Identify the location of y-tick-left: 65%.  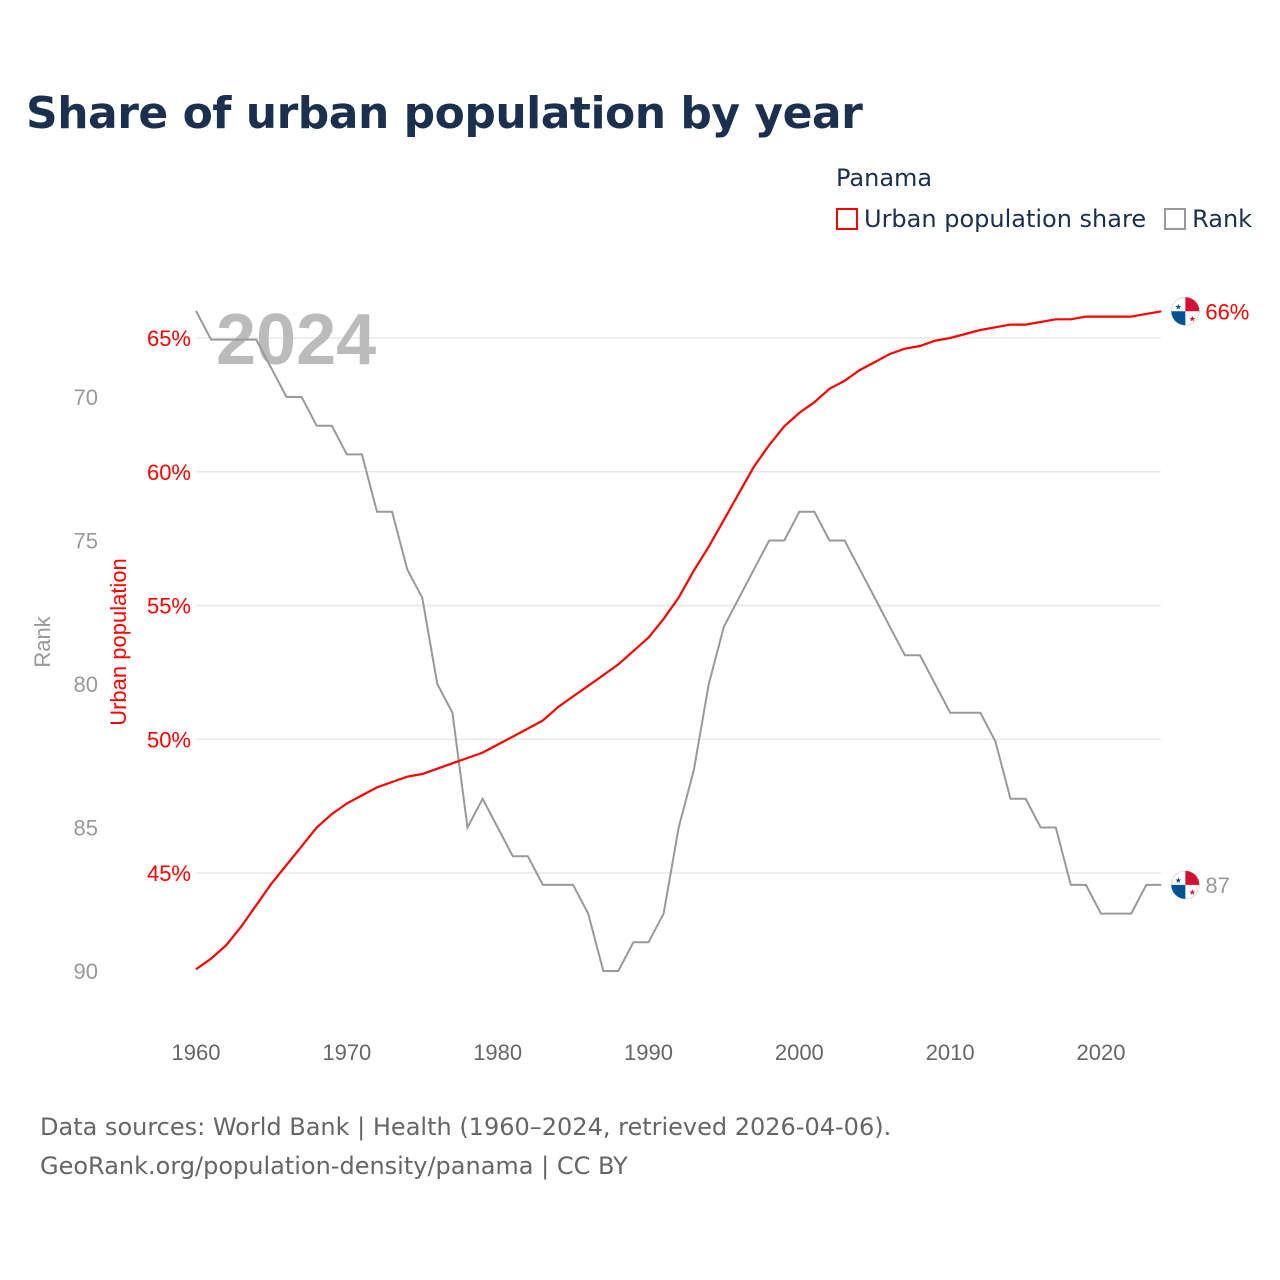
(169, 338).